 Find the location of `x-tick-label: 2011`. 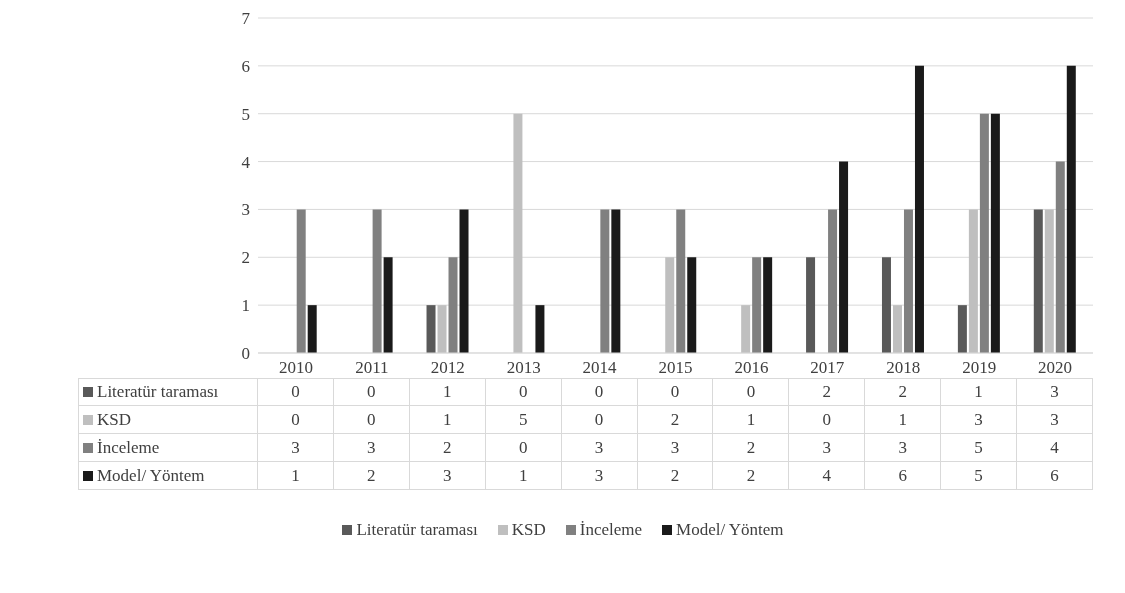

x-tick-label: 2011 is located at coordinates (372, 368).